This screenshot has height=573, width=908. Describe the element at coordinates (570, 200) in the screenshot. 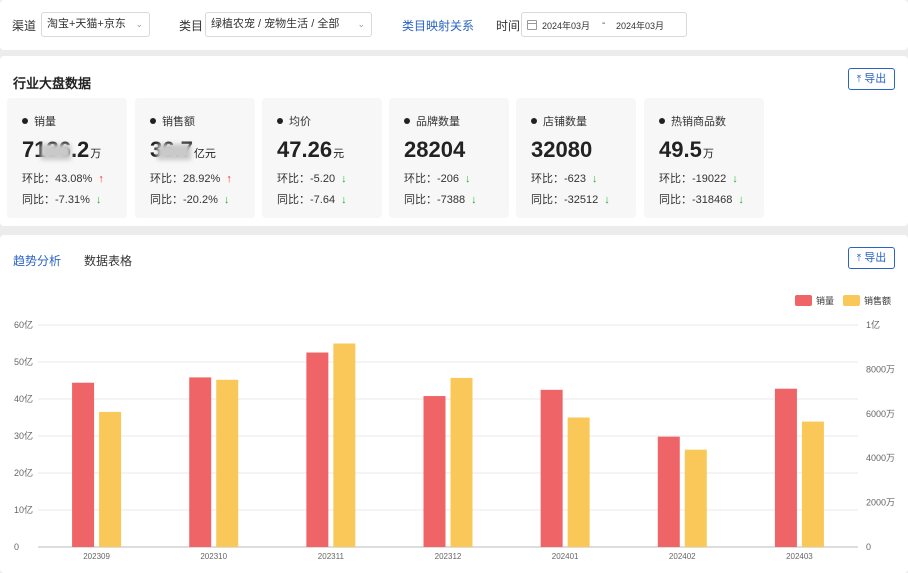

I see `metric-yoy: 同比：-32512 ↓` at that location.